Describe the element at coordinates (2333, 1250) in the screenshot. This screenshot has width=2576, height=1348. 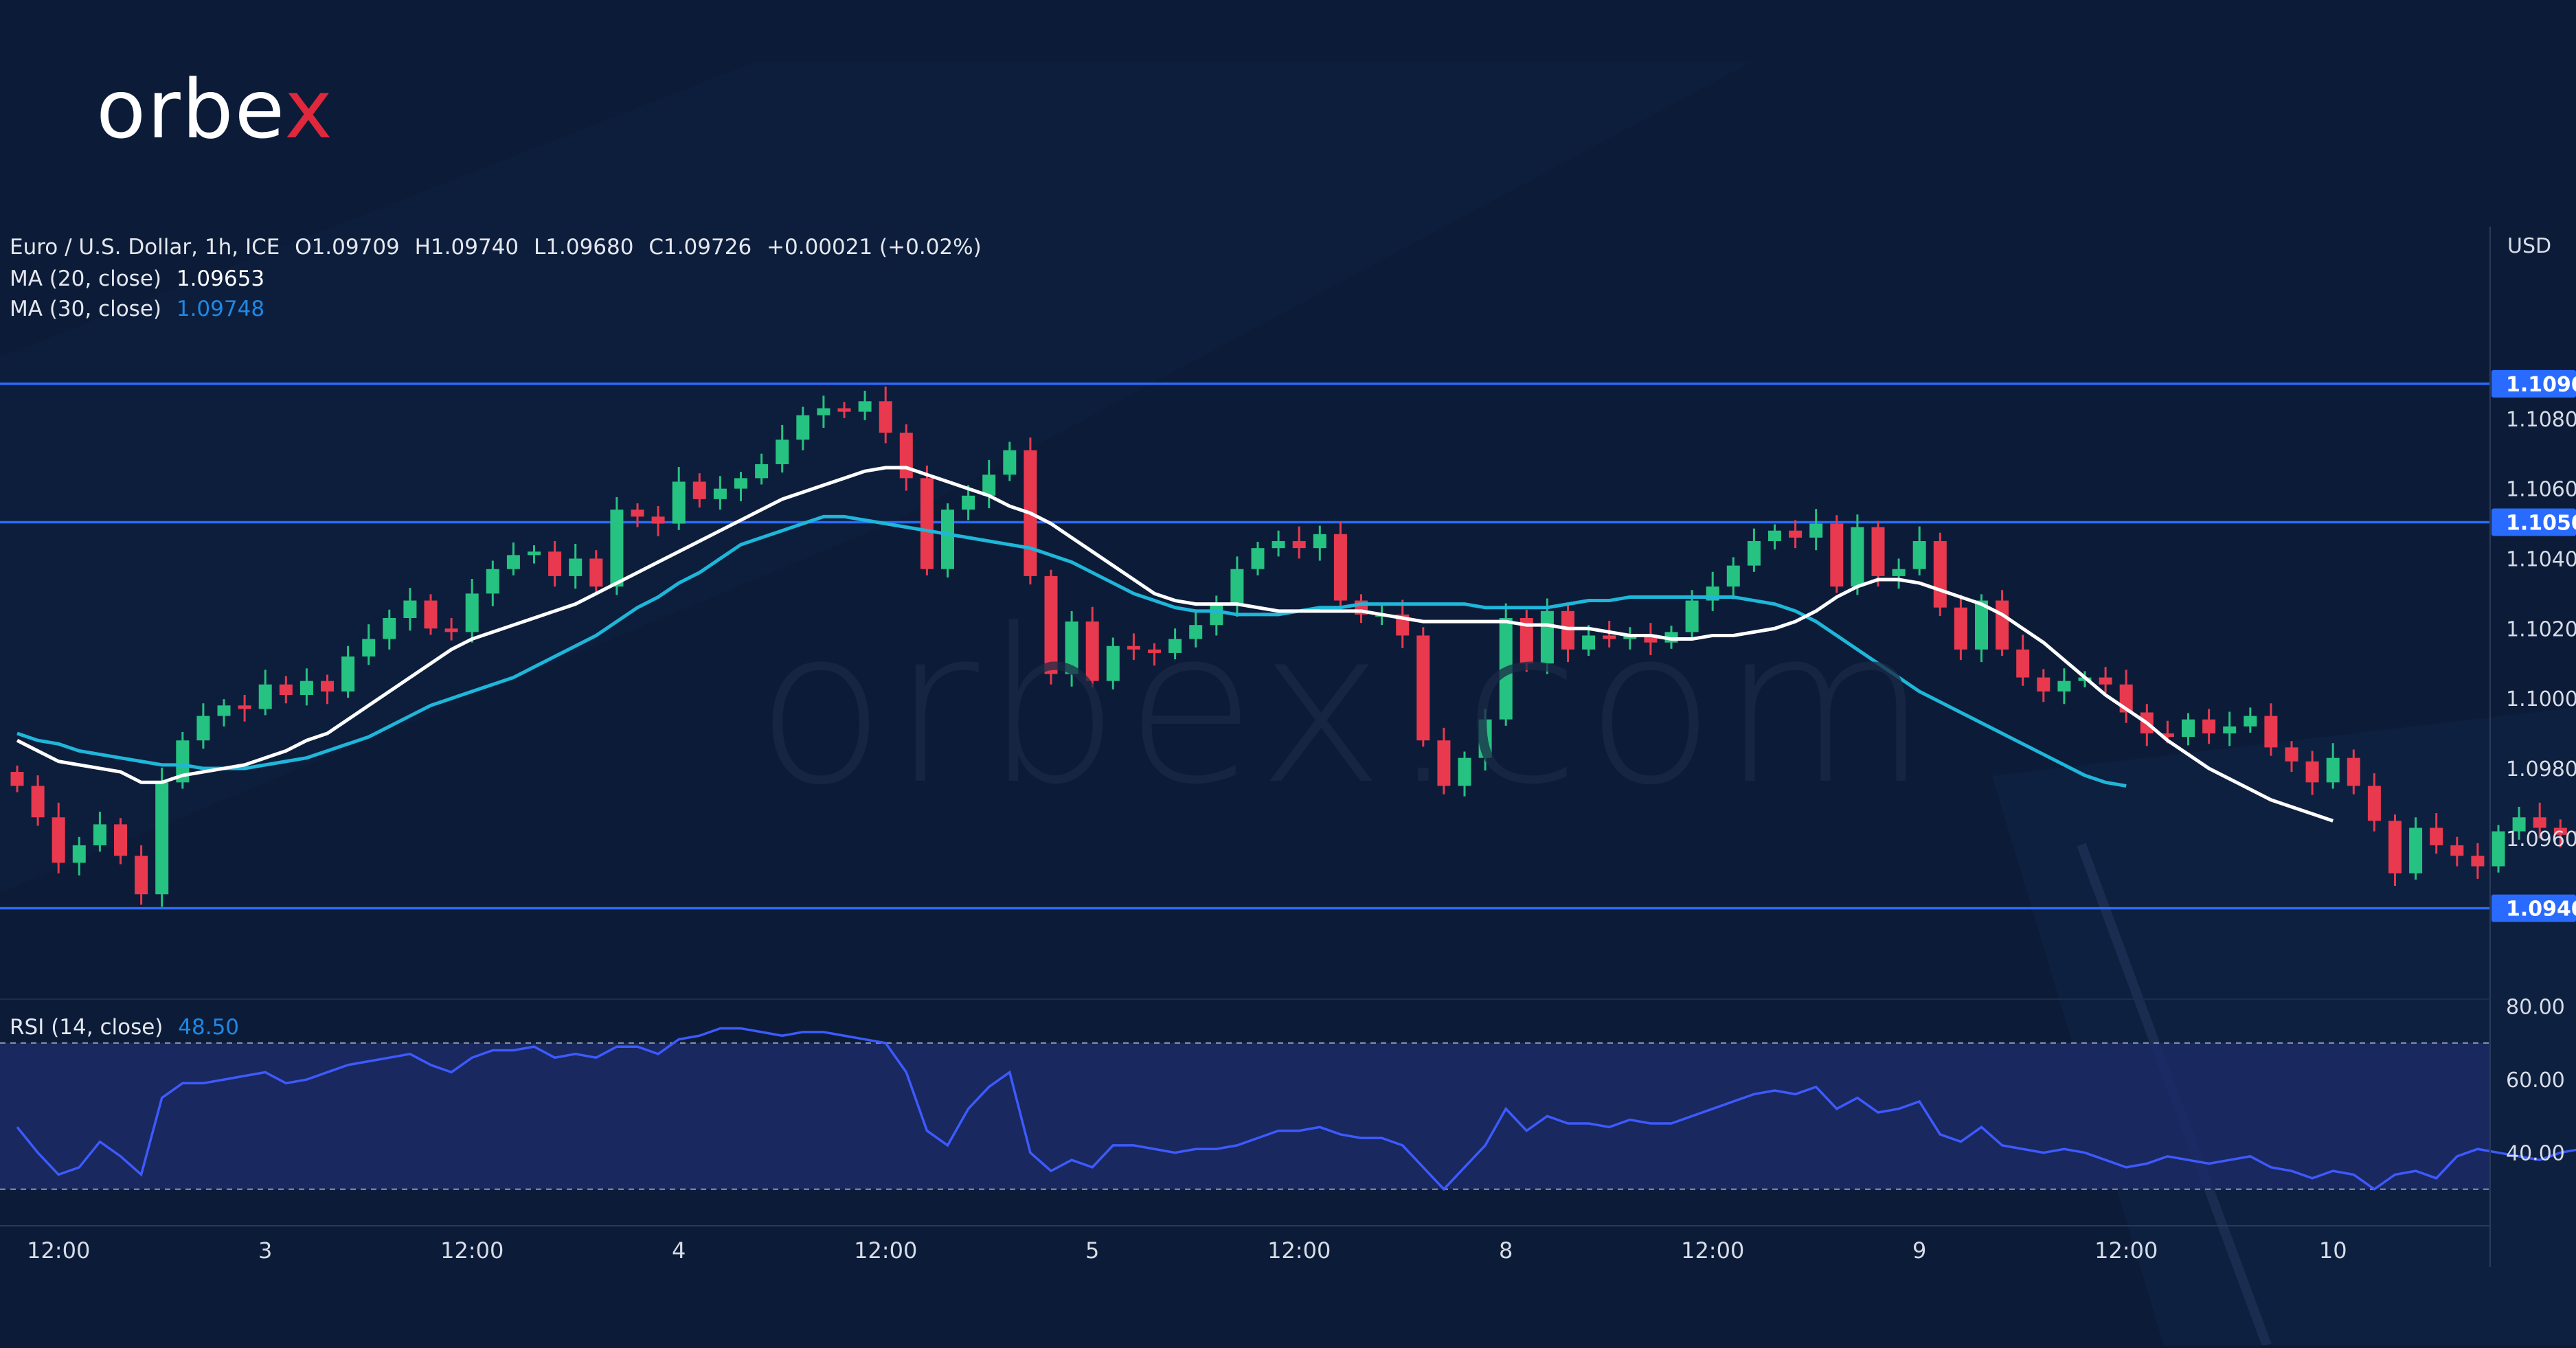
I see `time-tick-label: 10` at that location.